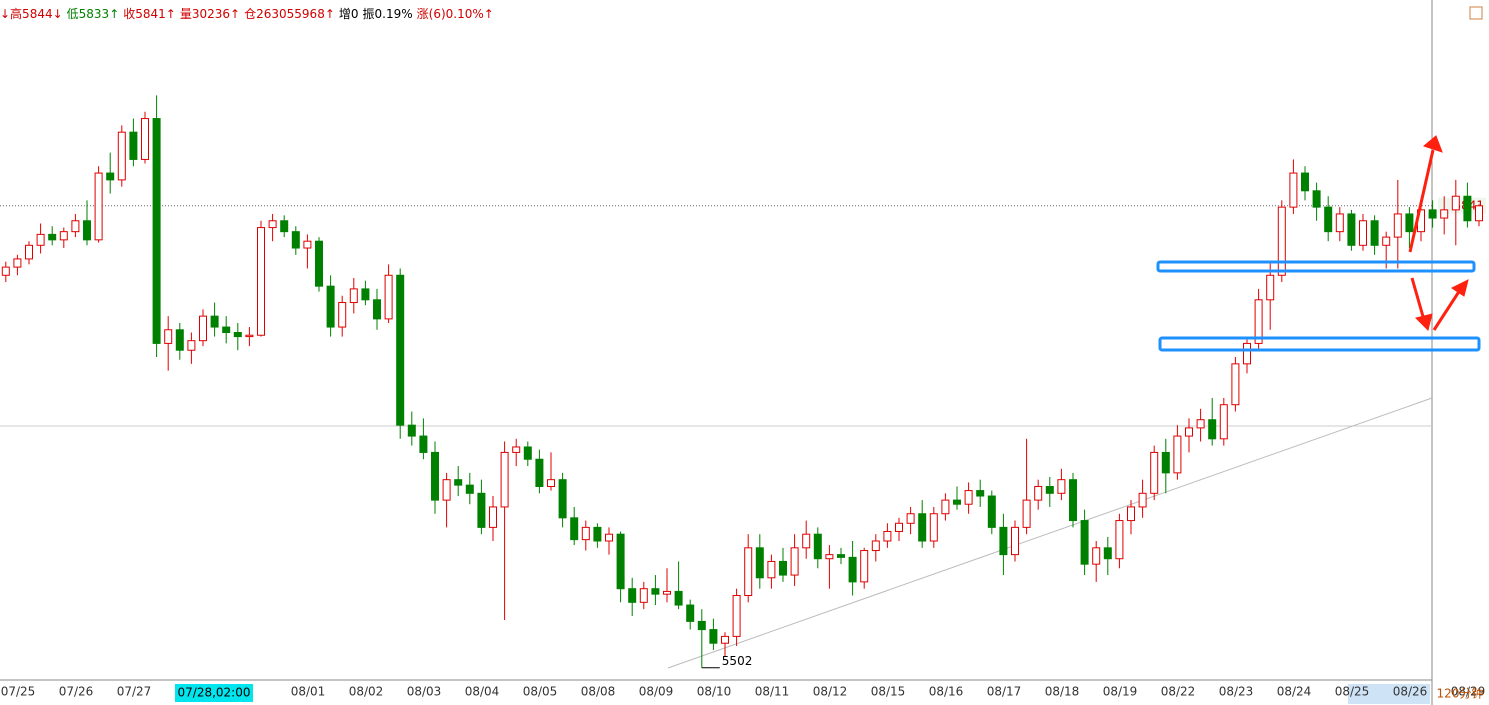  What do you see at coordinates (1410, 692) in the screenshot?
I see `x-tick-label: 08/26` at bounding box center [1410, 692].